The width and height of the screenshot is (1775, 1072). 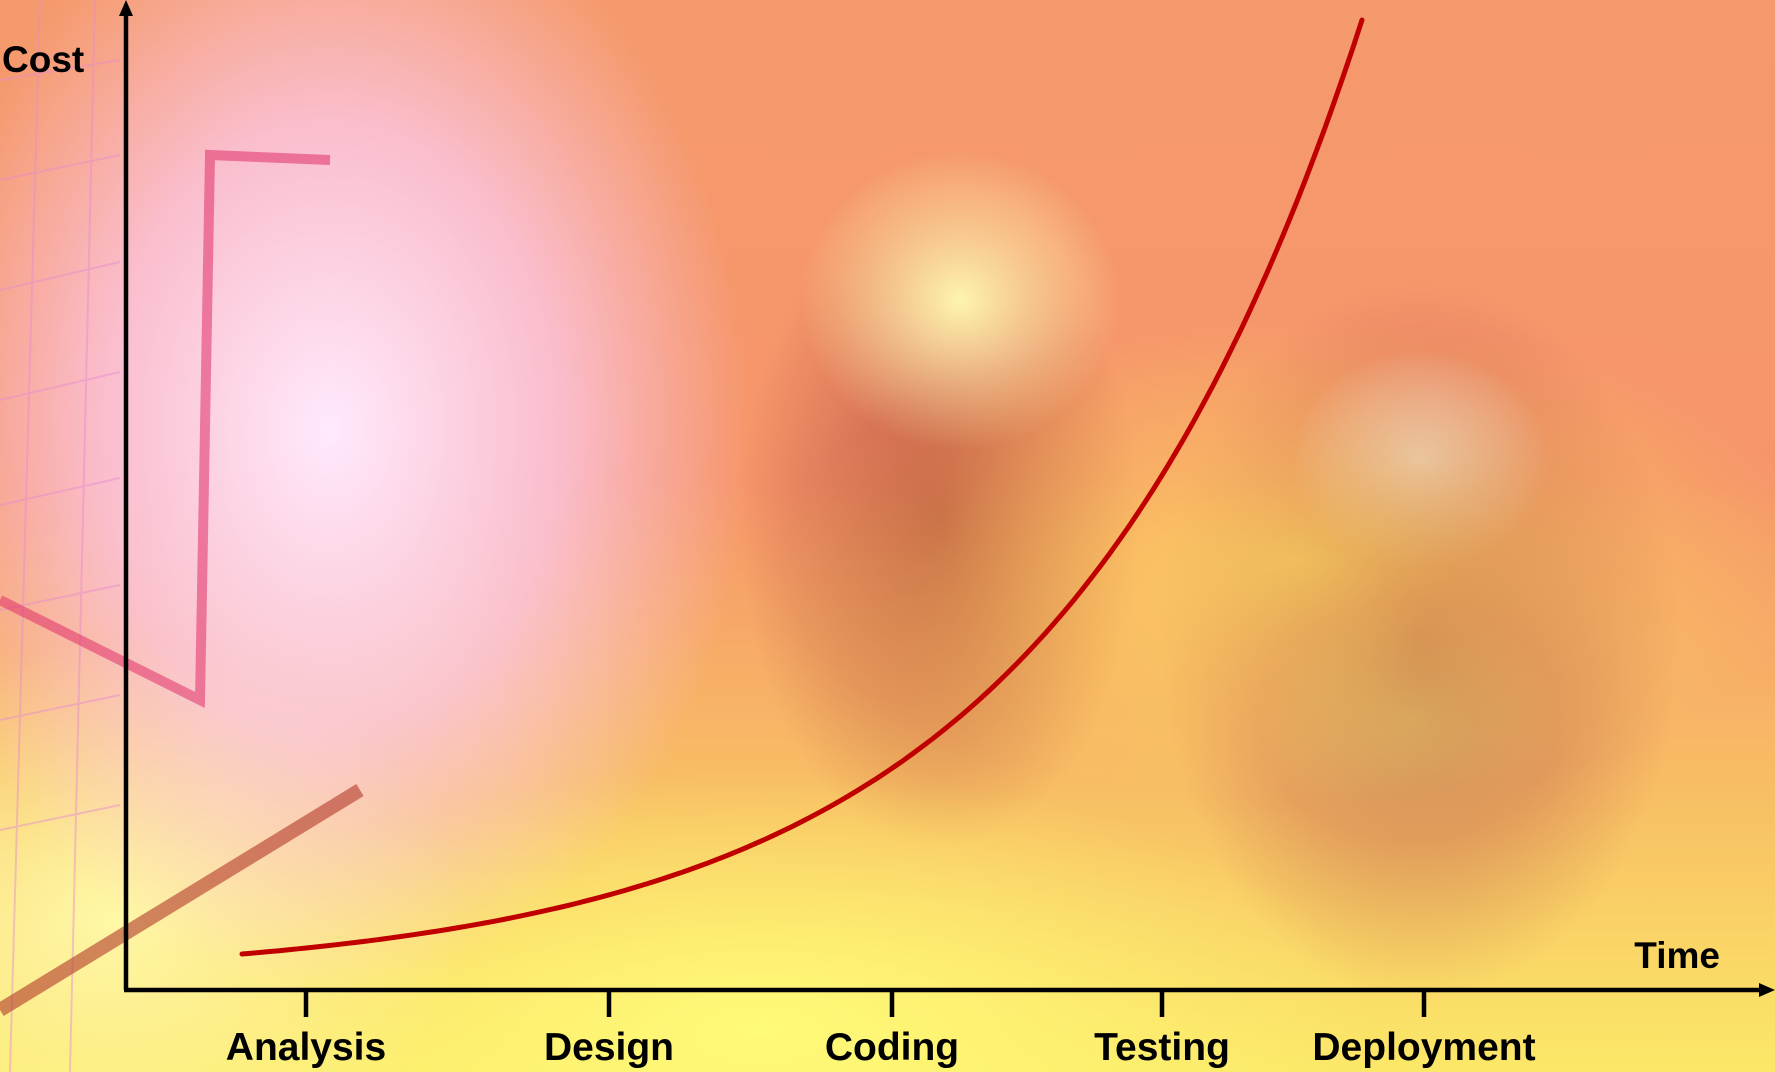 I want to click on x-tick-label: Testing, so click(x=1162, y=1047).